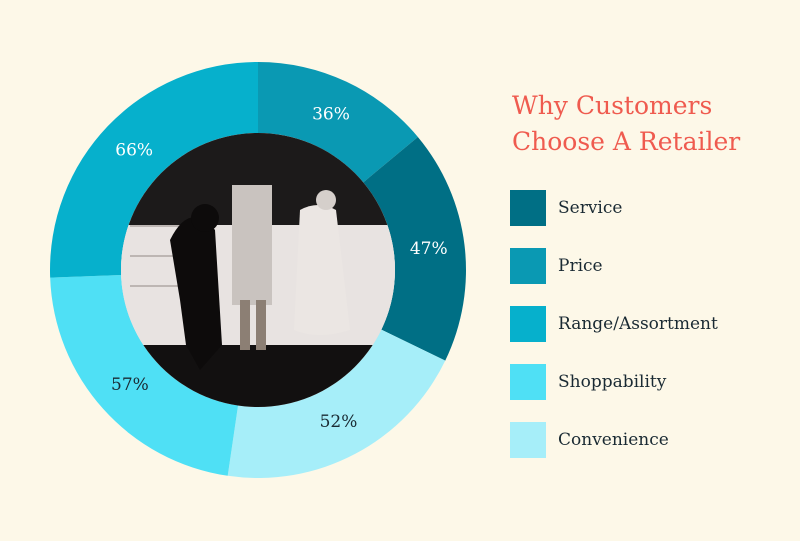  What do you see at coordinates (528, 324) in the screenshot?
I see `legend-swatch-range-assortment` at bounding box center [528, 324].